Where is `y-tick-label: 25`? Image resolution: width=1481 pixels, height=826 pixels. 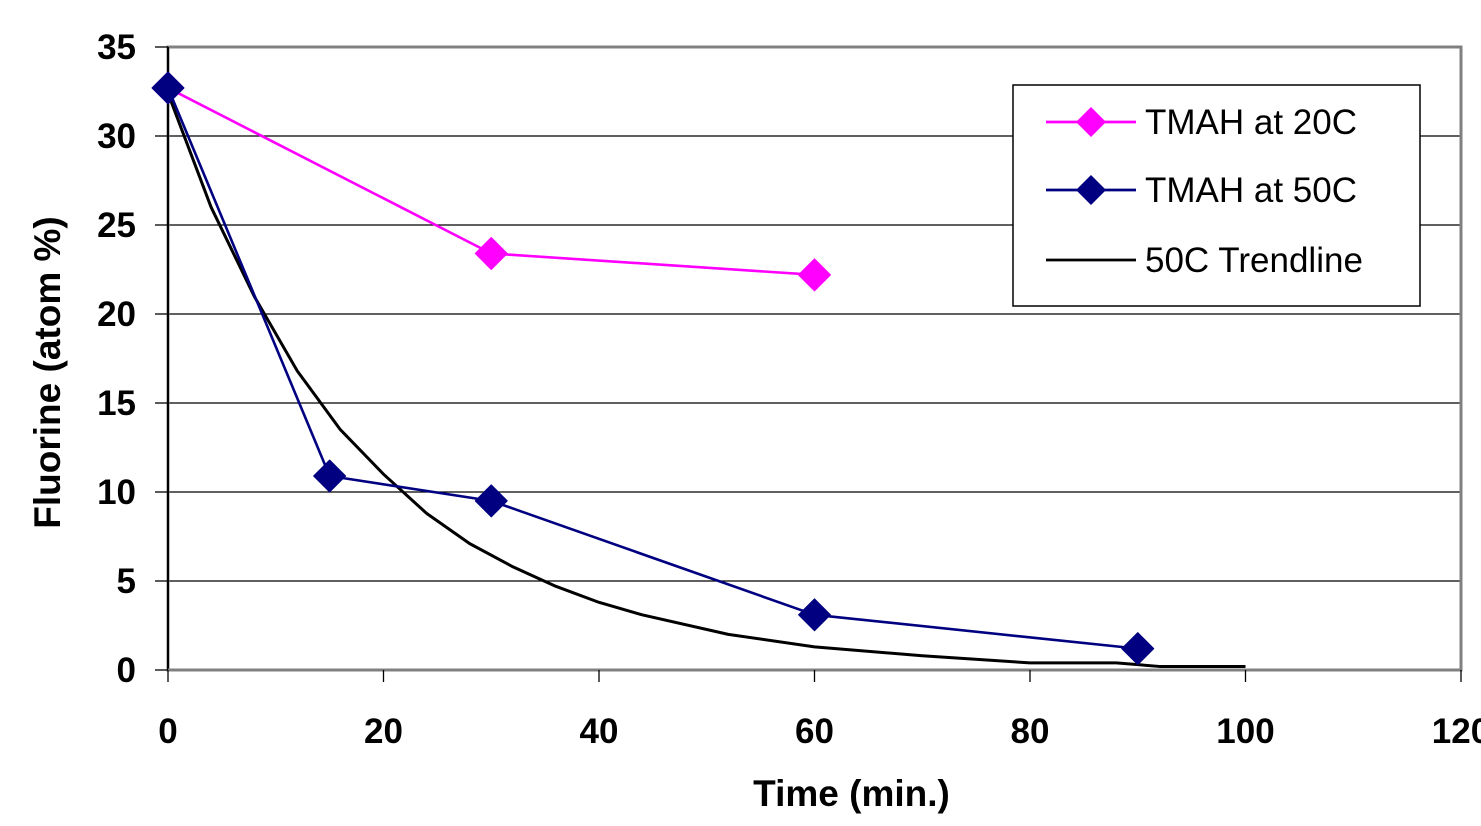 y-tick-label: 25 is located at coordinates (116, 225).